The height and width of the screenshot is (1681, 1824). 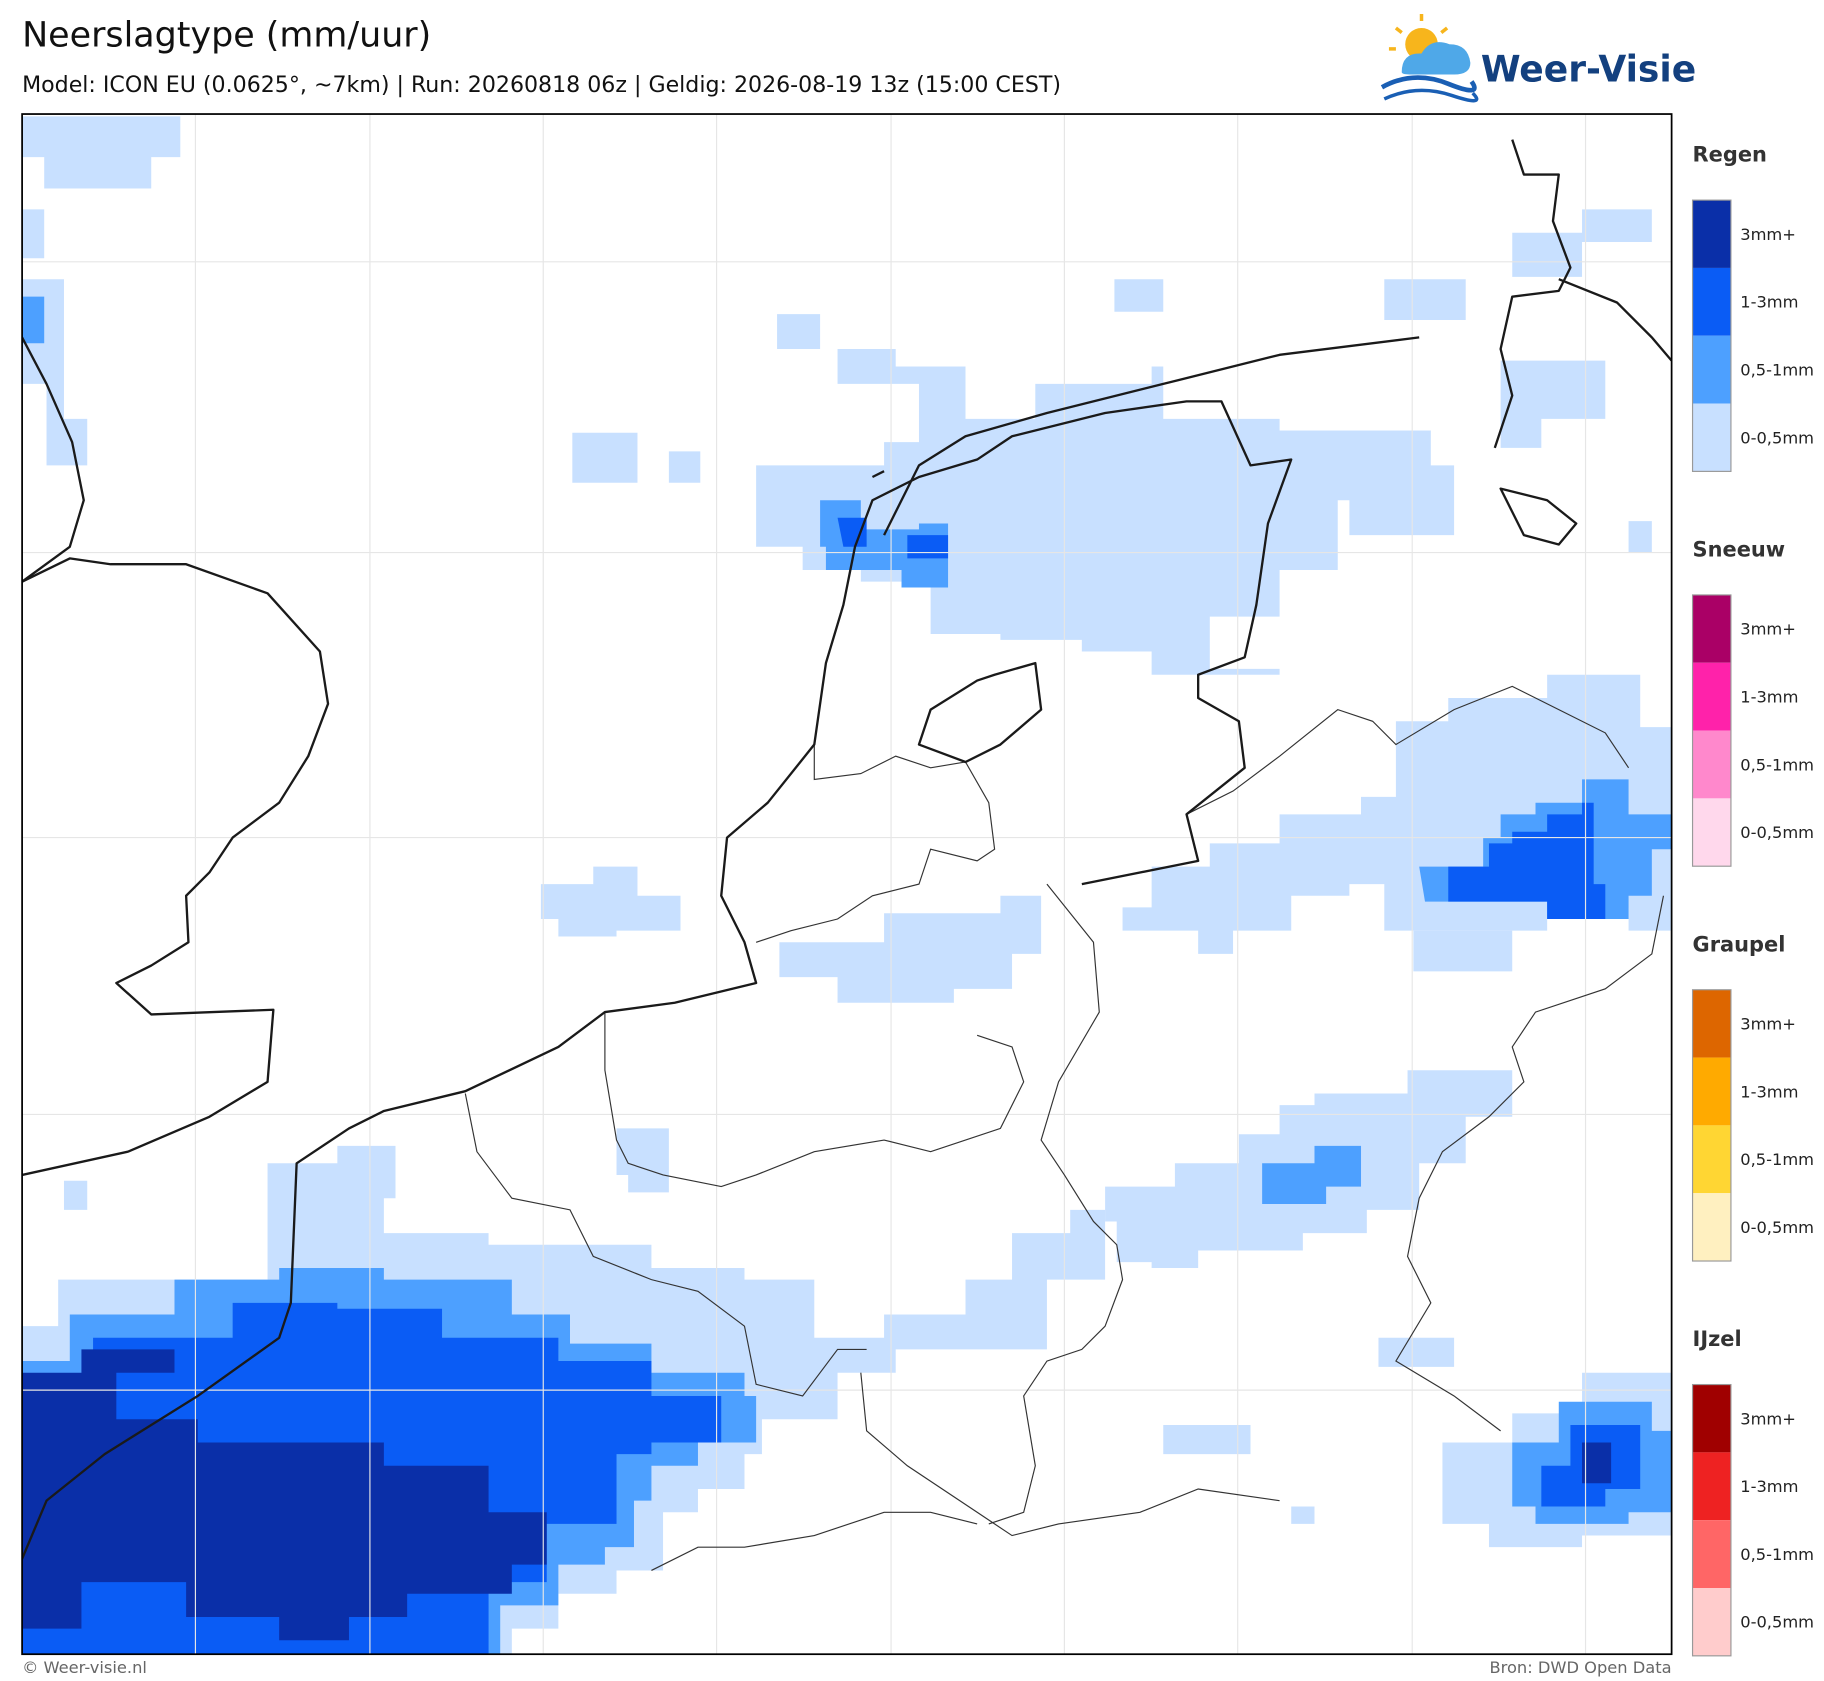 I want to click on title: Neerslagtype (mm/uur), so click(x=226, y=36).